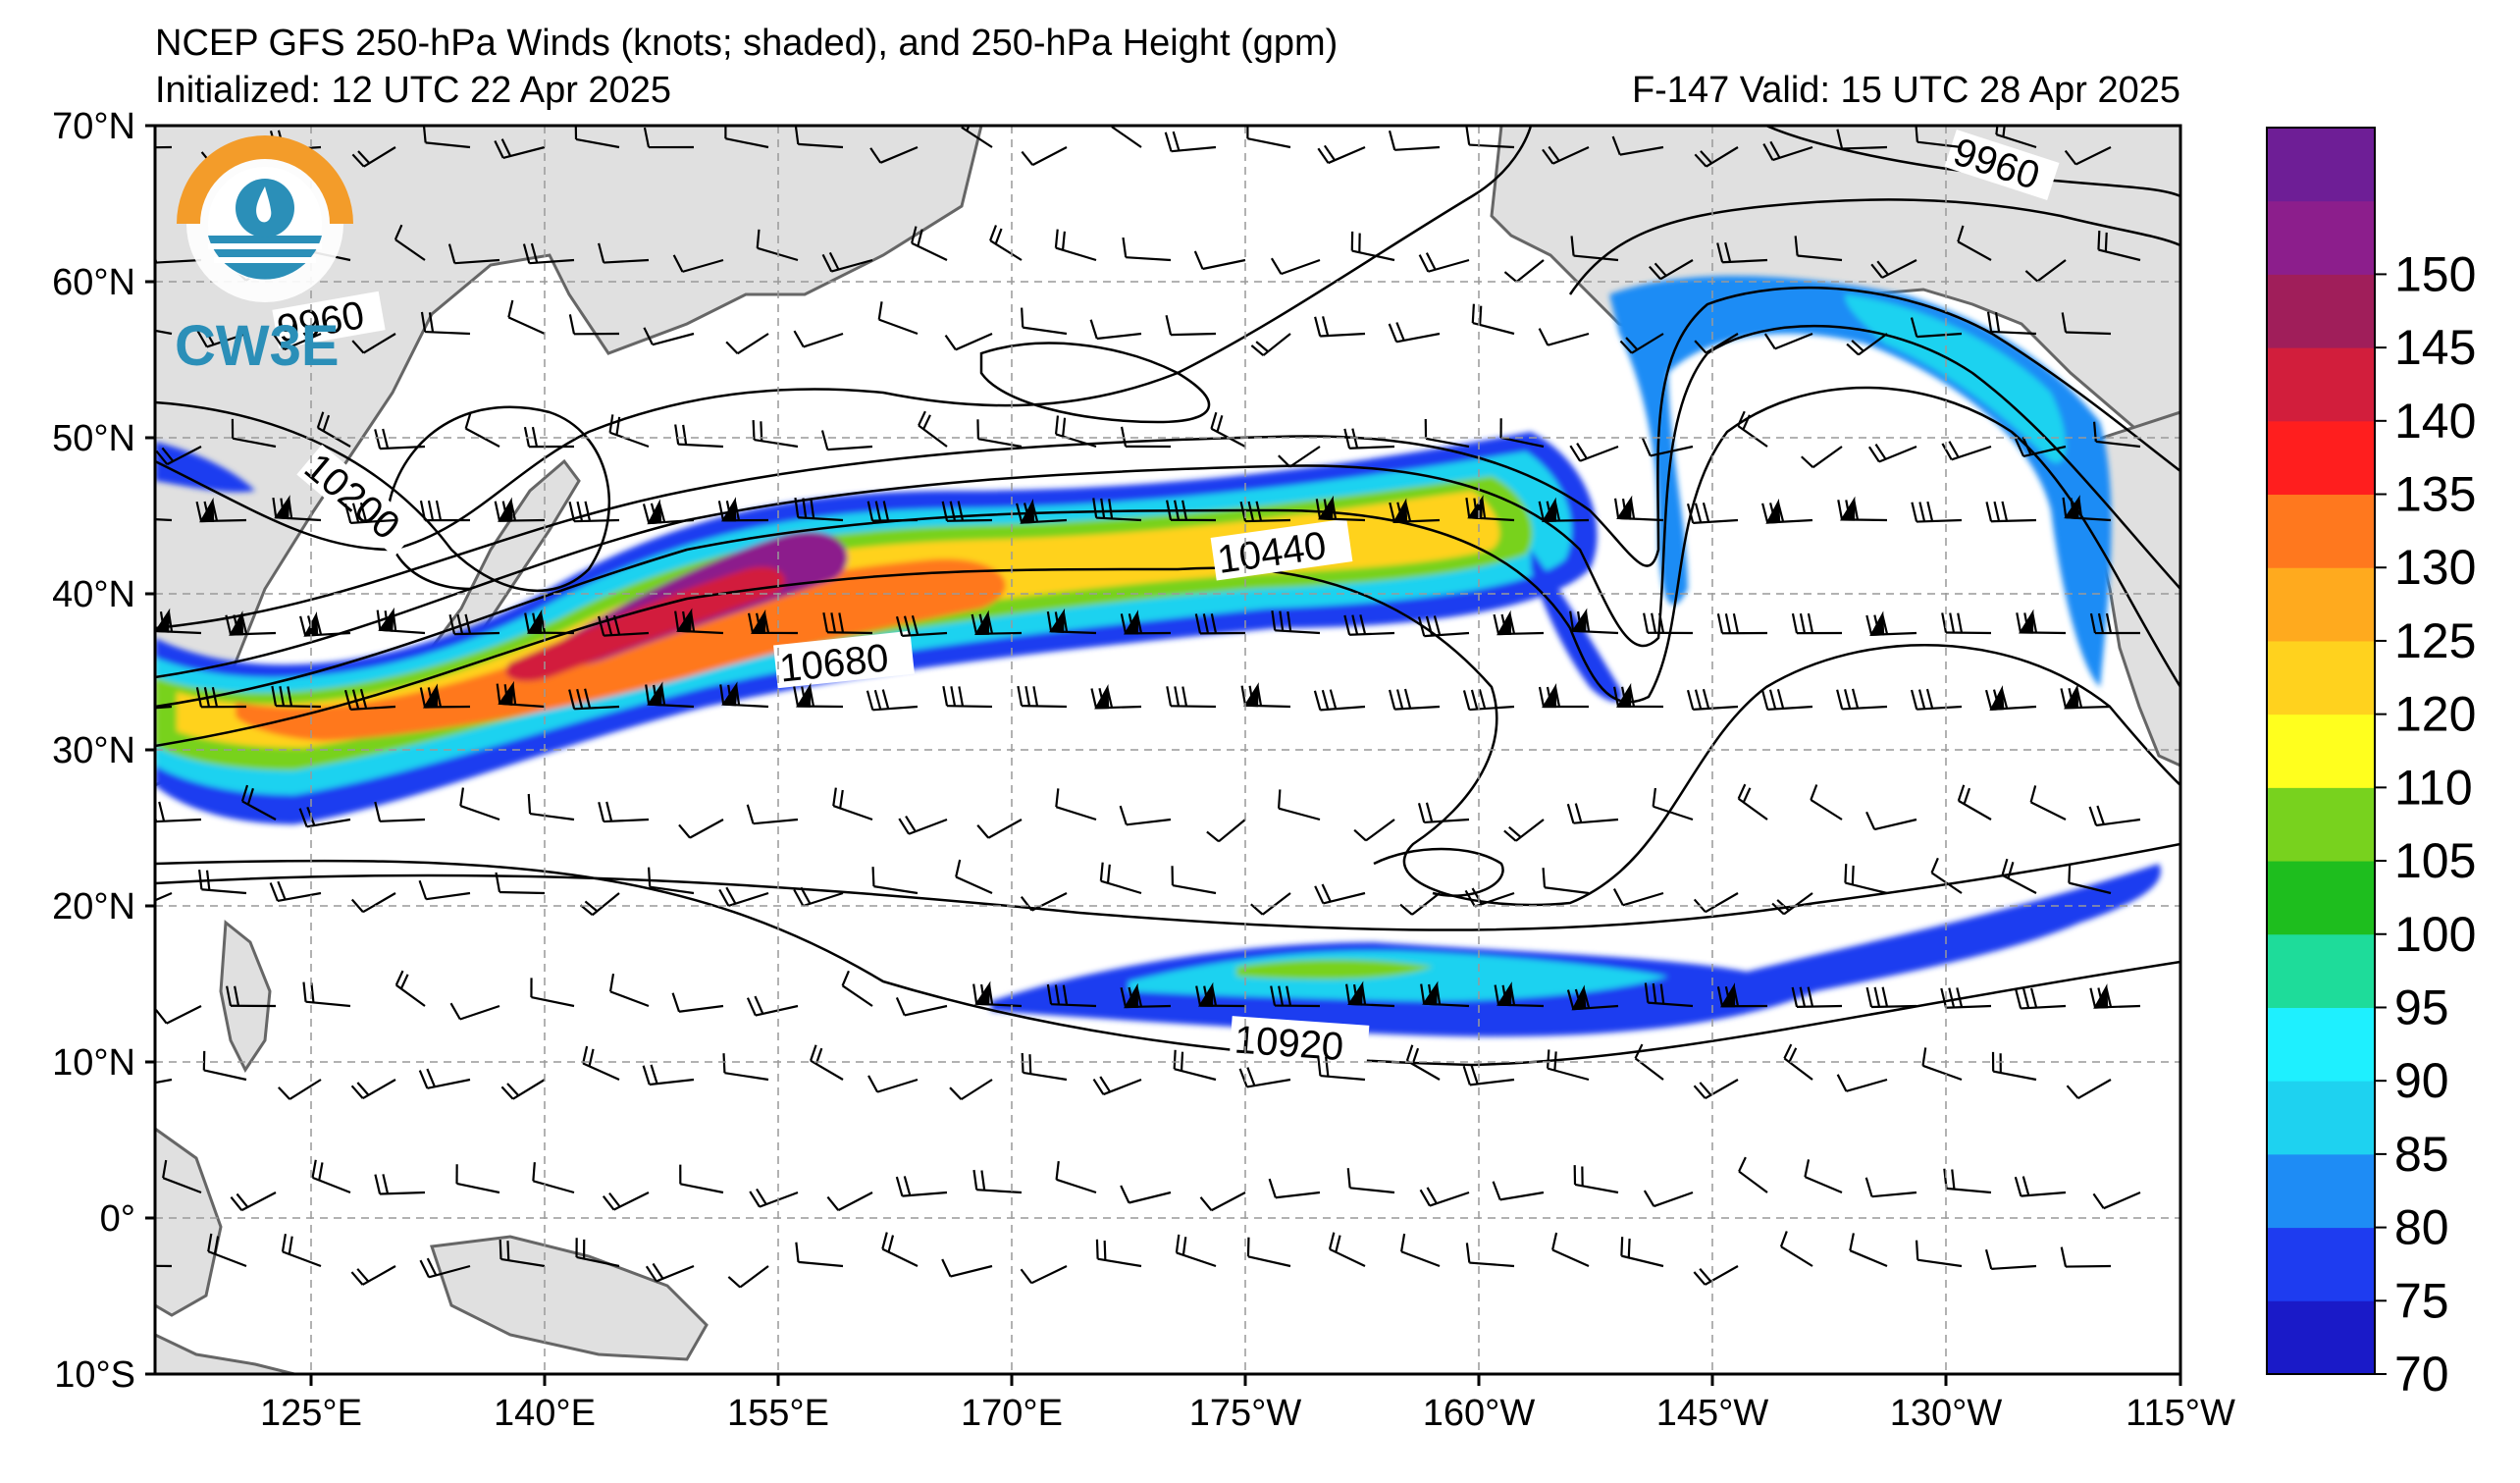 The height and width of the screenshot is (1483, 2520). What do you see at coordinates (569, 1298) in the screenshot?
I see `new-guinea-island` at bounding box center [569, 1298].